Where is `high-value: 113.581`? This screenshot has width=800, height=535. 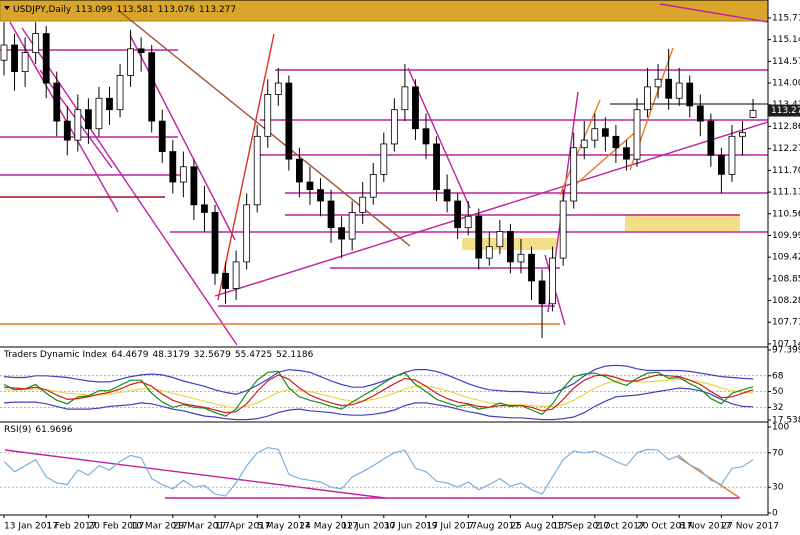
high-value: 113.581 is located at coordinates (134, 10).